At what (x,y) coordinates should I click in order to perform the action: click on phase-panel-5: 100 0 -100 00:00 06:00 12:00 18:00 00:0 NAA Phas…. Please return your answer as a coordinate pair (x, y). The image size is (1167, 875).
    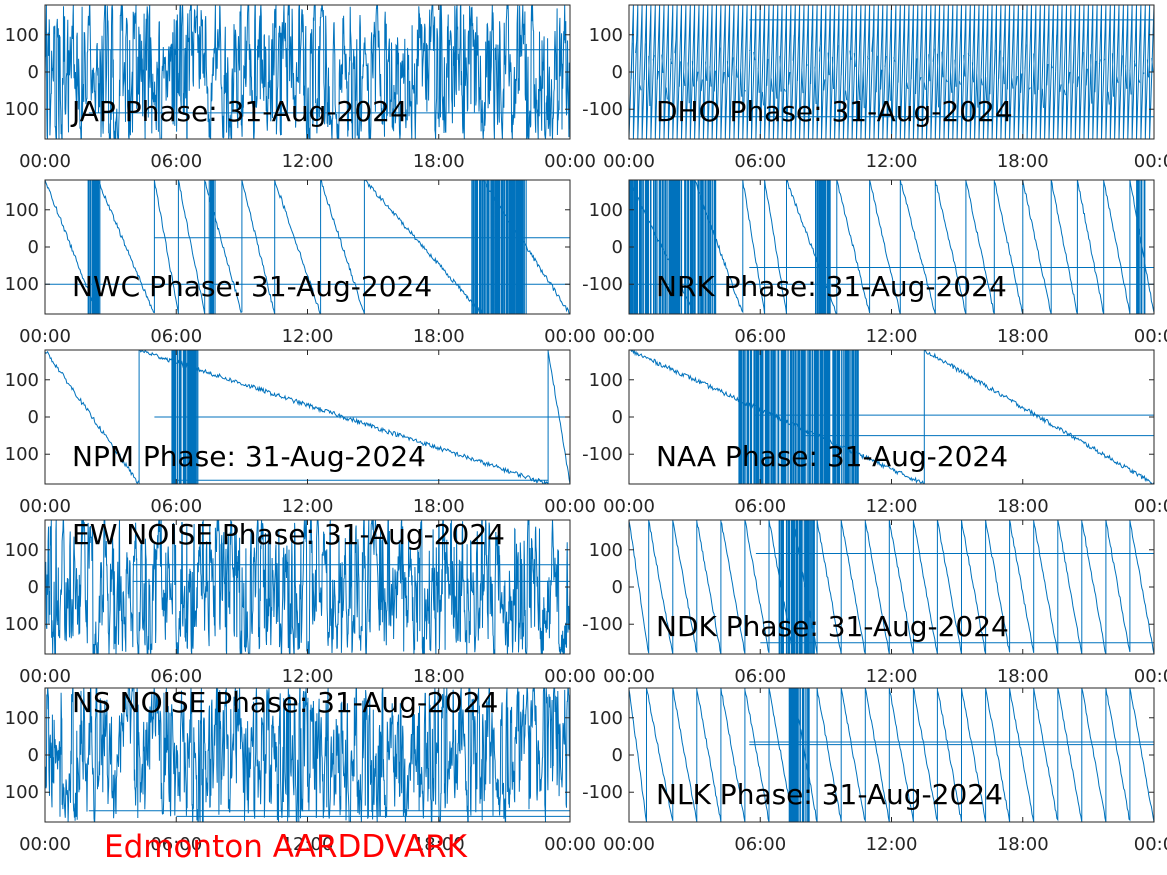
    Looking at the image, I should click on (874, 433).